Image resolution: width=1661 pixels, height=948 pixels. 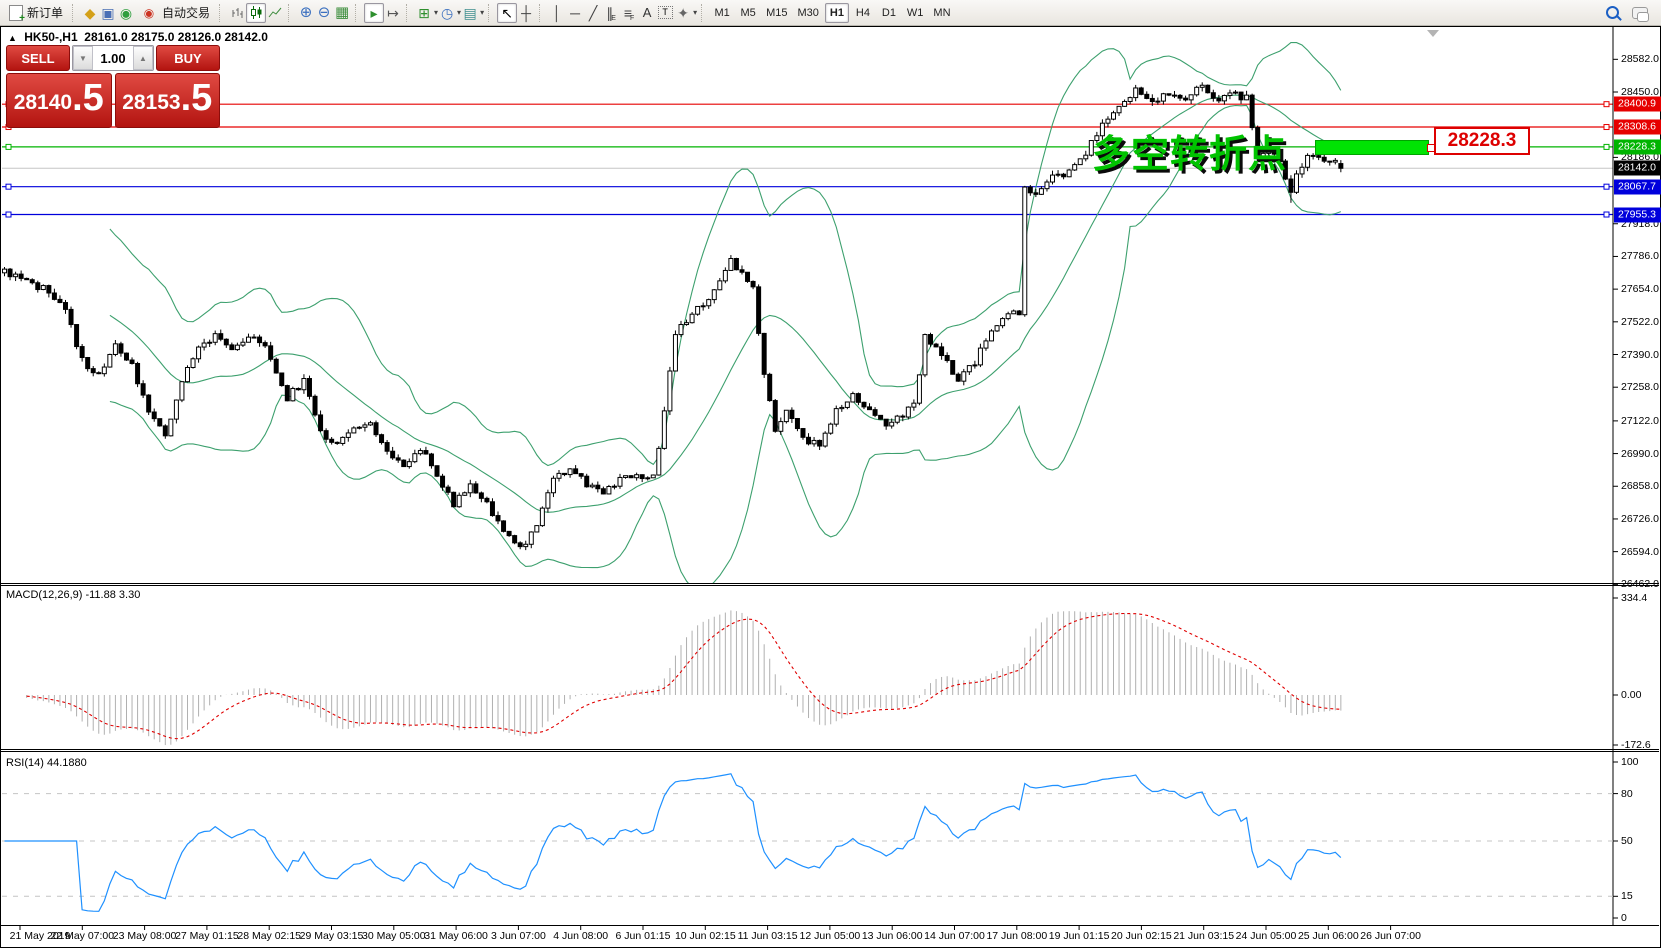 I want to click on symbol-period: HK50-,H1, so click(x=51, y=37).